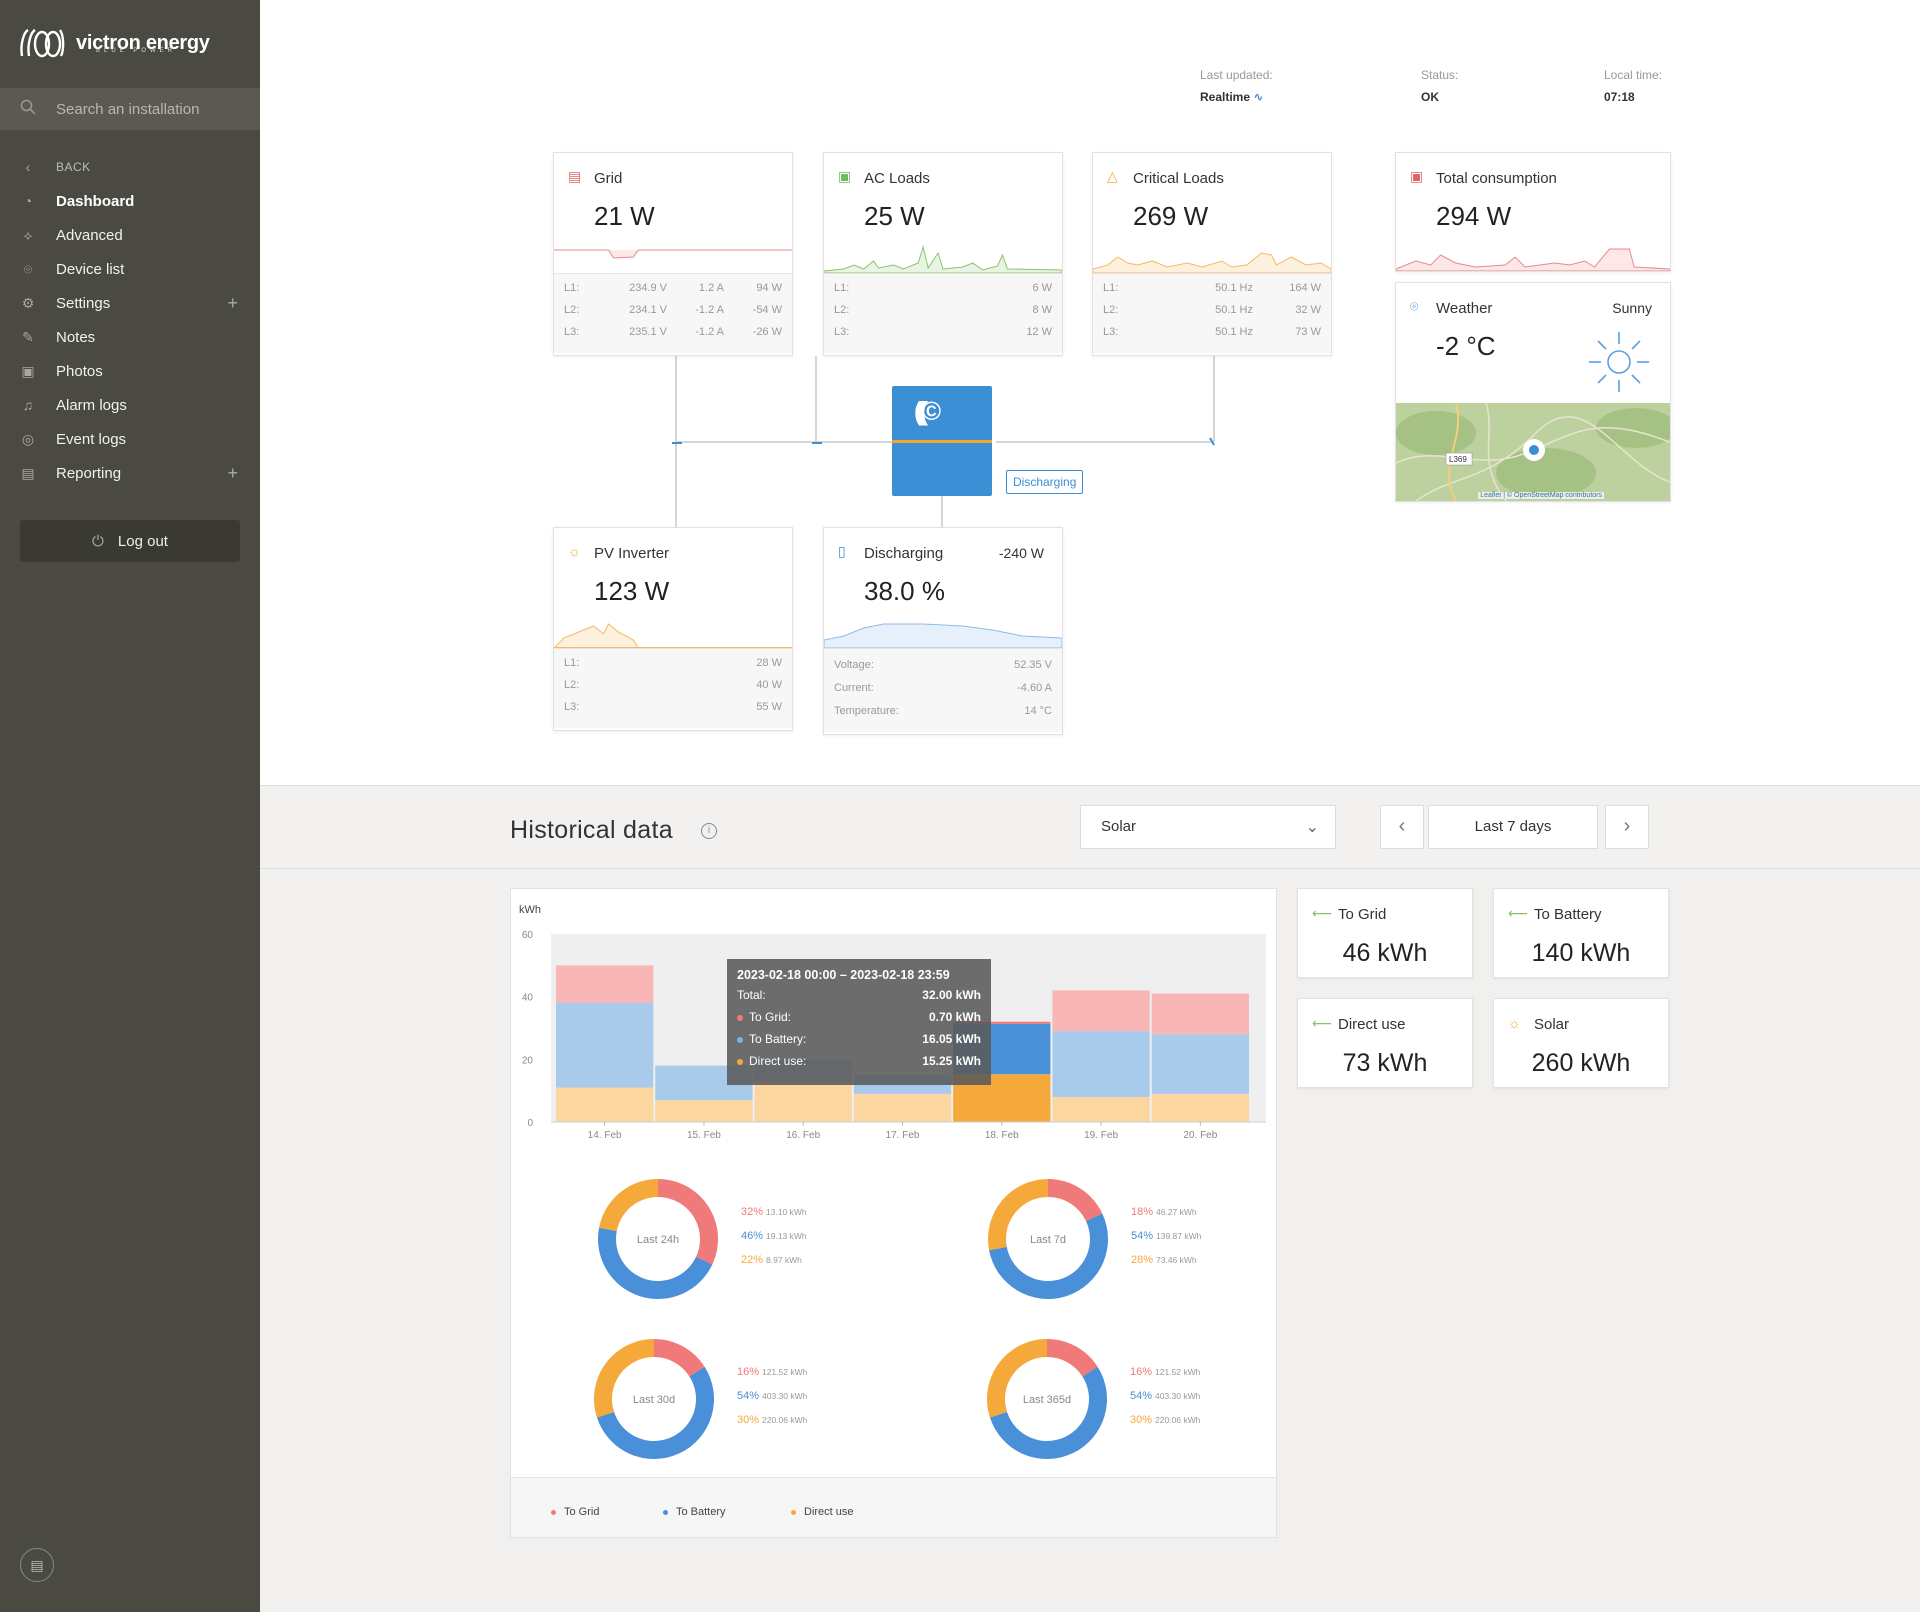  Describe the element at coordinates (130, 167) in the screenshot. I see `back-link: ‹ BACK` at that location.